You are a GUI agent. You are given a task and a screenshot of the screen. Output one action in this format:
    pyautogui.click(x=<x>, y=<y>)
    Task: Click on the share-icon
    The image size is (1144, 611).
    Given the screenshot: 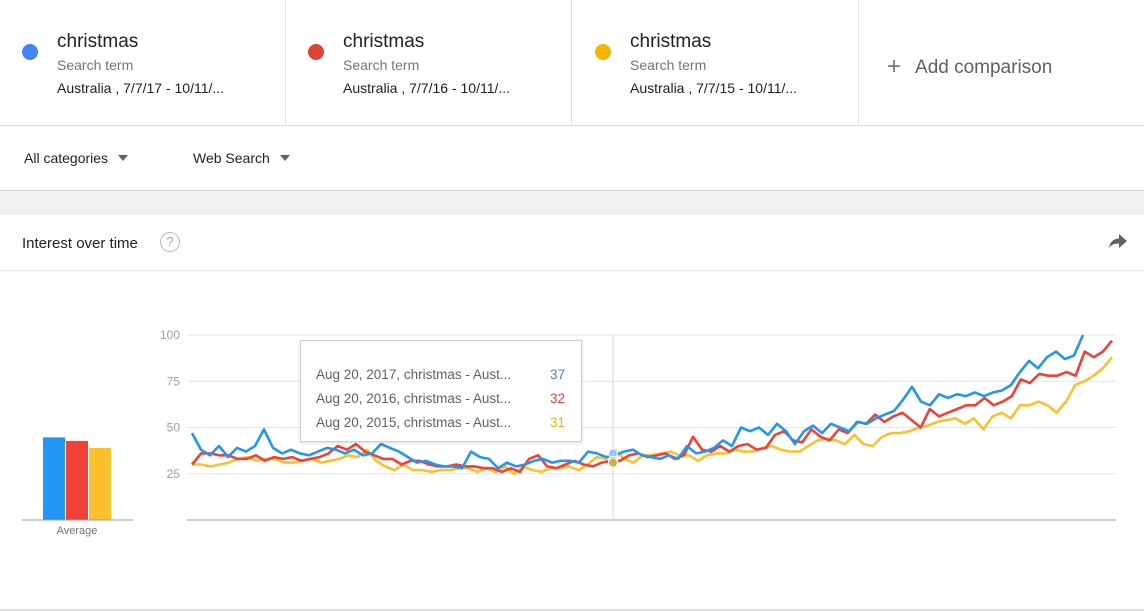 What is the action you would take?
    pyautogui.click(x=1118, y=241)
    